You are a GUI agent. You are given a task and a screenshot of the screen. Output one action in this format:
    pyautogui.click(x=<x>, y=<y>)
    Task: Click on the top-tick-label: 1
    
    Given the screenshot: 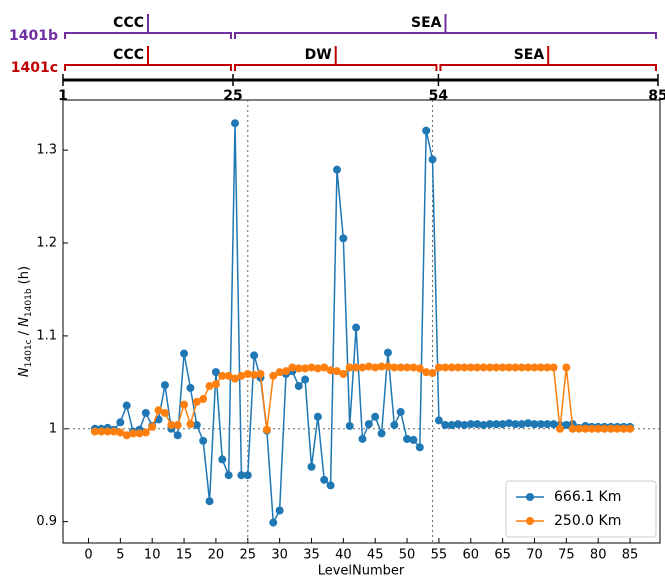 What is the action you would take?
    pyautogui.click(x=63, y=96)
    